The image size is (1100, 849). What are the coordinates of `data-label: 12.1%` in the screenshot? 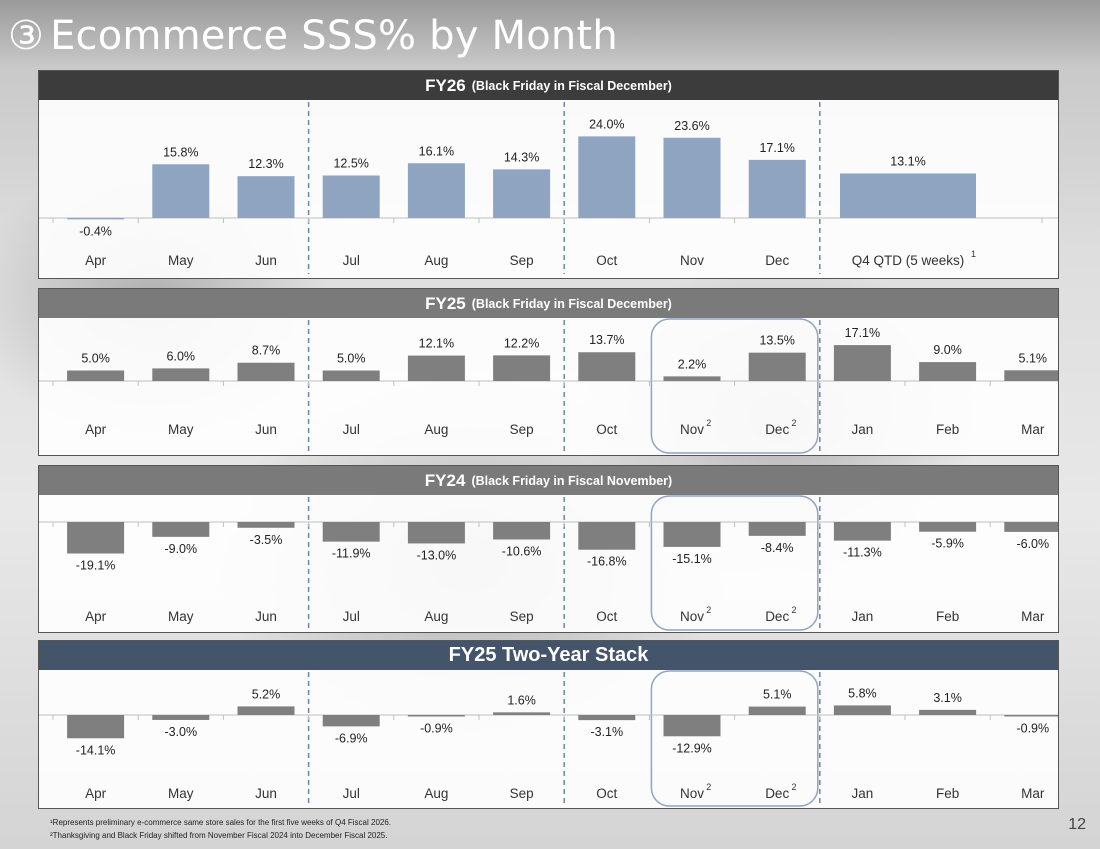 It's located at (436, 344).